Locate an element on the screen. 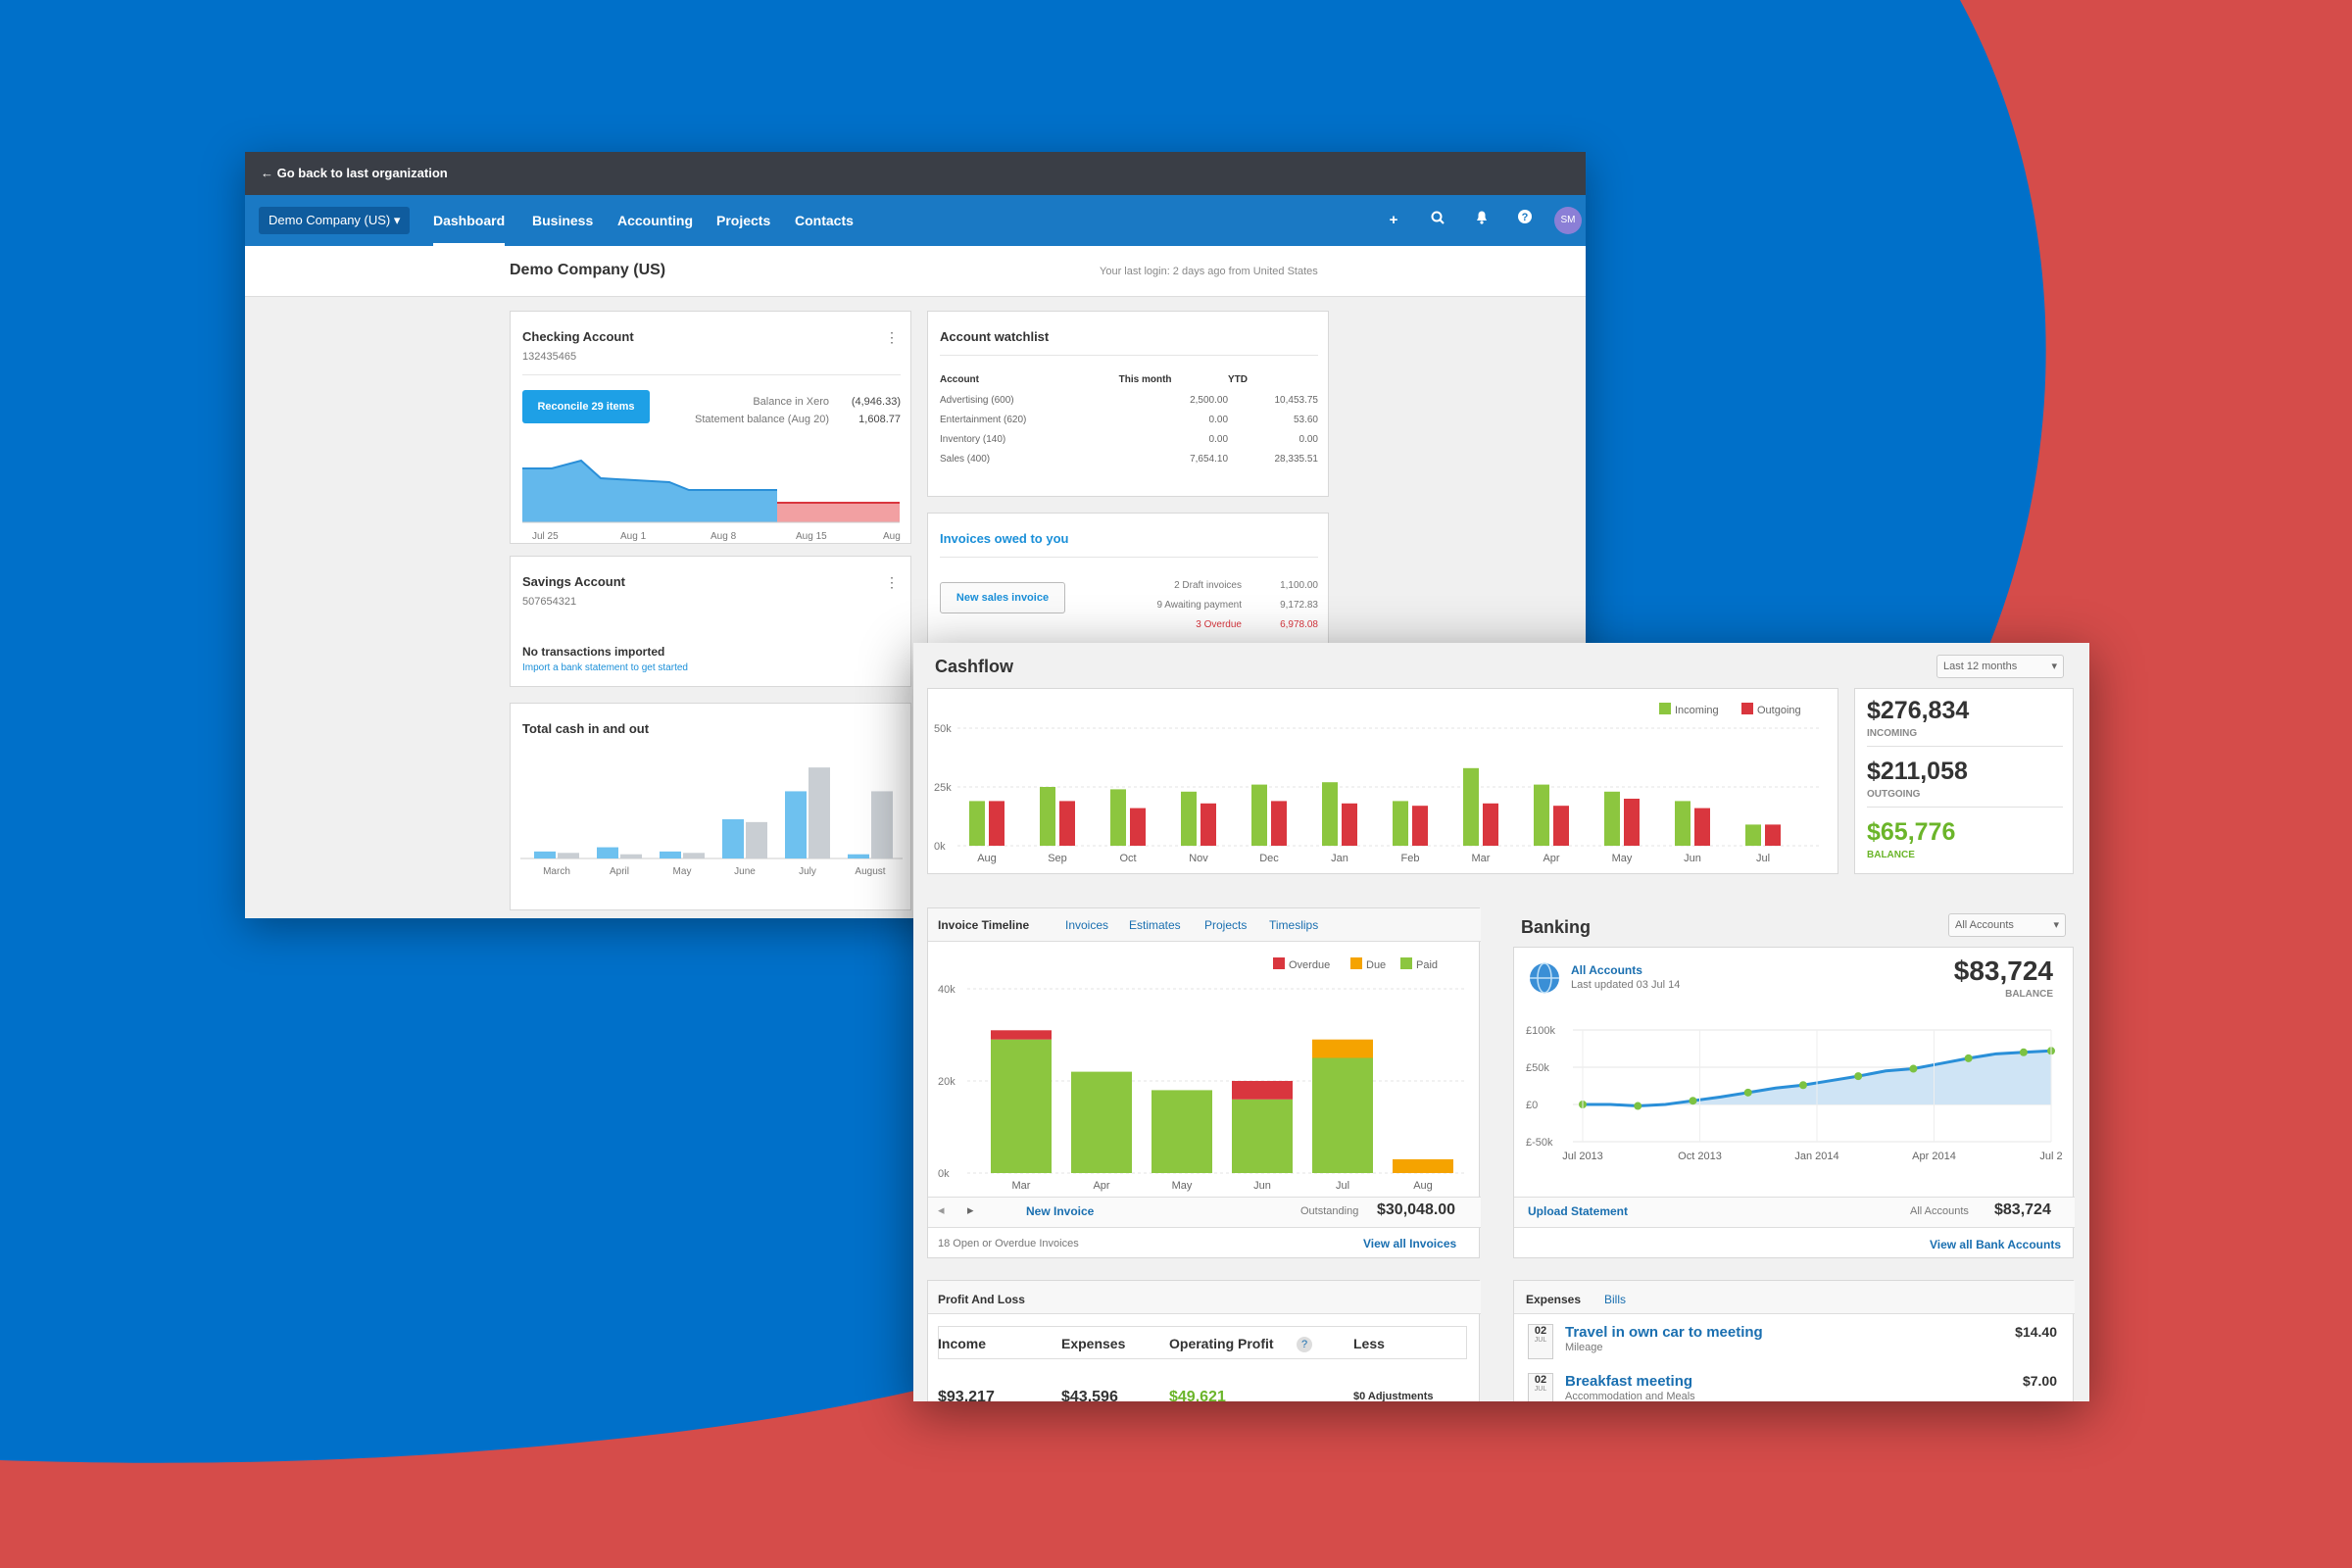 Image resolution: width=2352 pixels, height=1568 pixels. nav-business: Business is located at coordinates (563, 220).